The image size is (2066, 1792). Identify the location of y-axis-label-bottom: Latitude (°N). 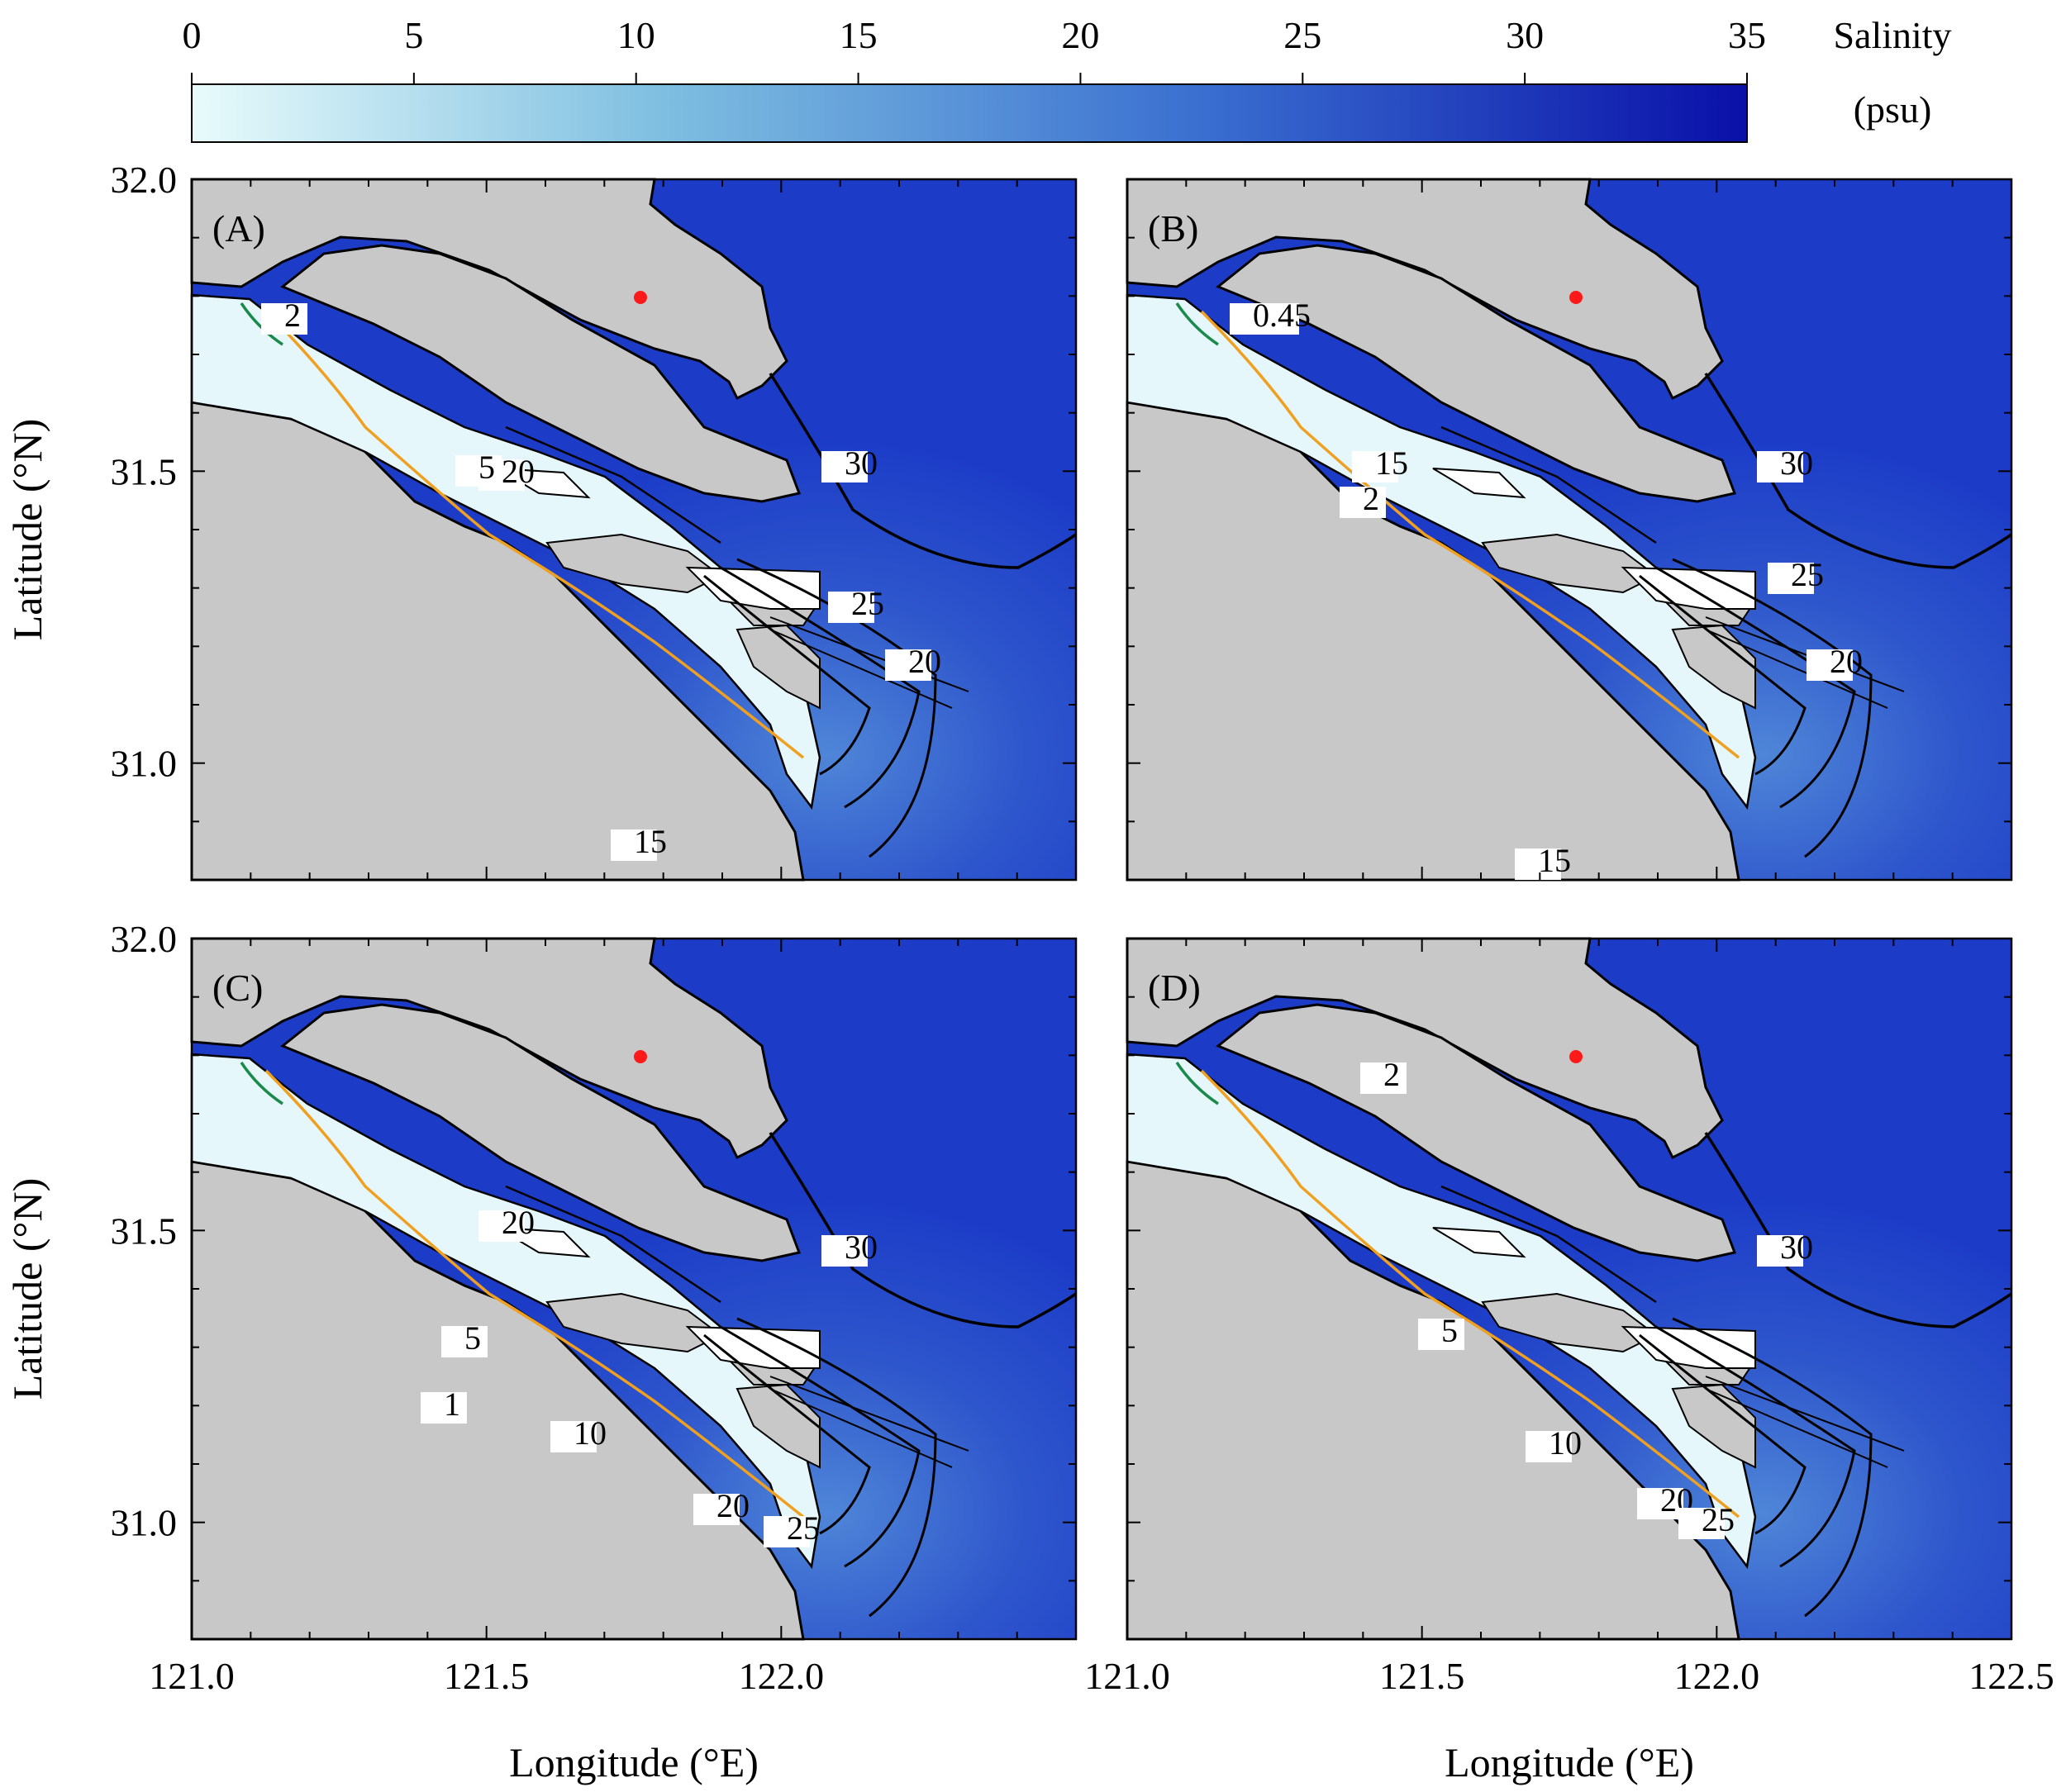
(27, 1289).